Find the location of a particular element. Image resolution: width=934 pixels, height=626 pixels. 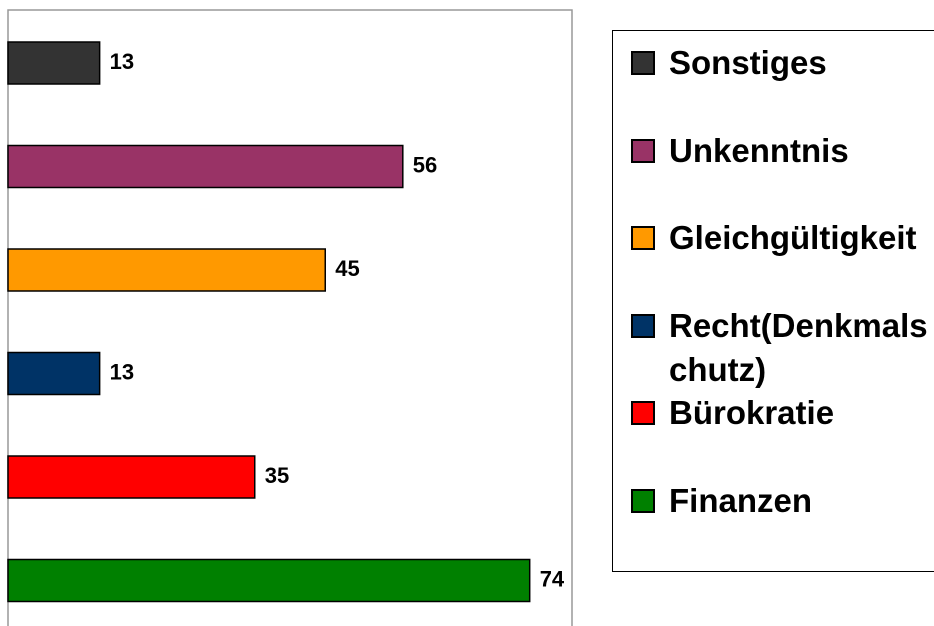

legend-label: Bürokratie is located at coordinates (752, 412).